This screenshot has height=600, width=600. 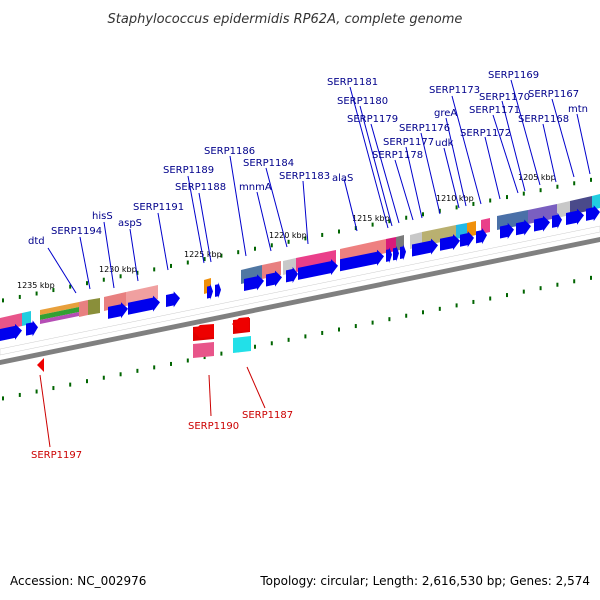 What do you see at coordinates (578, 109) in the screenshot?
I see `gene-label-mtn: mtn` at bounding box center [578, 109].